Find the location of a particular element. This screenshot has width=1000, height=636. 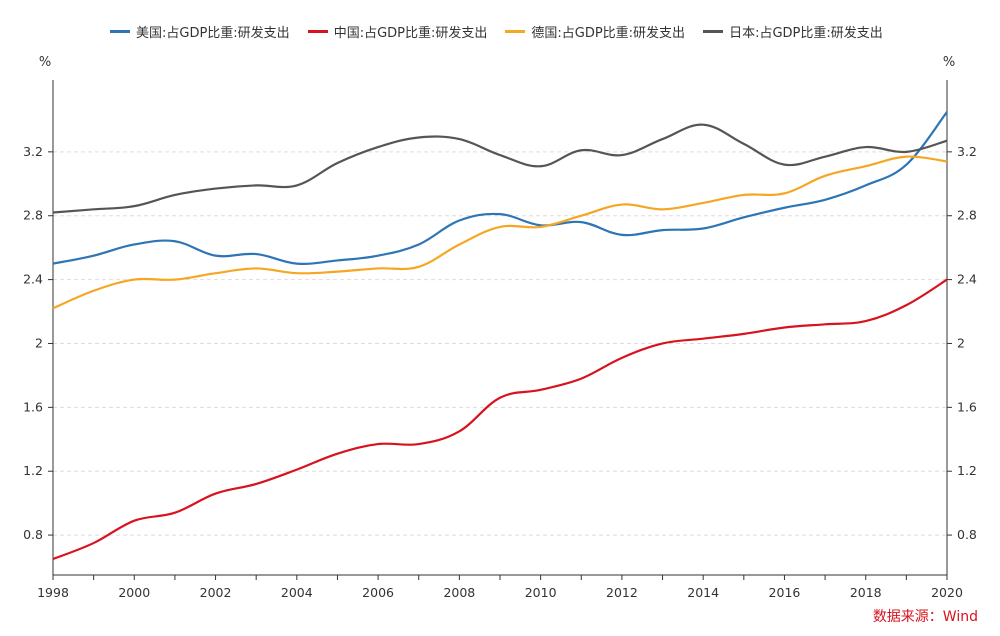

y-tick-label-left: 2 is located at coordinates (39, 342).